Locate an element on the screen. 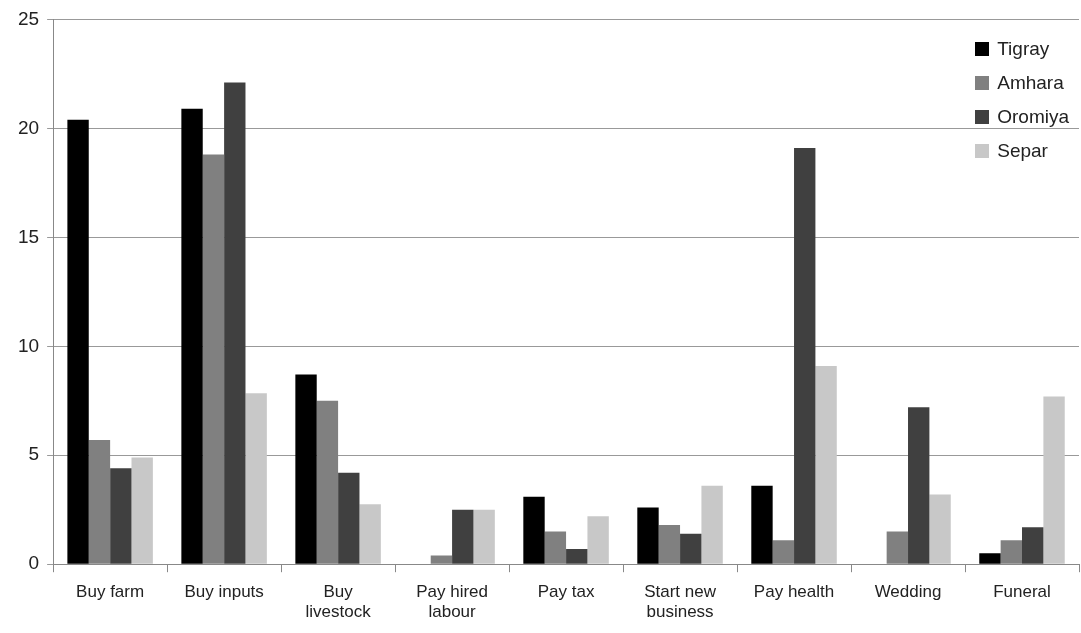 The image size is (1081, 633). x-tick-label: Wedding is located at coordinates (908, 592).